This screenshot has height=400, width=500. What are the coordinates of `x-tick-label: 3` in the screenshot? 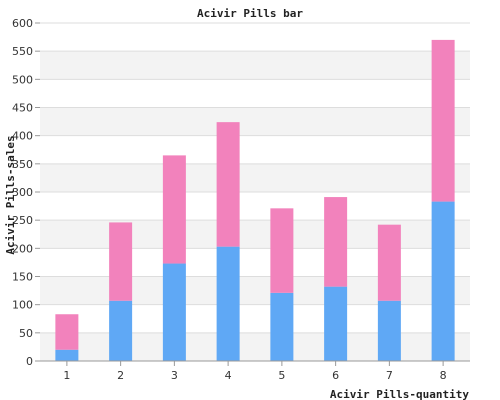 It's located at (174, 375).